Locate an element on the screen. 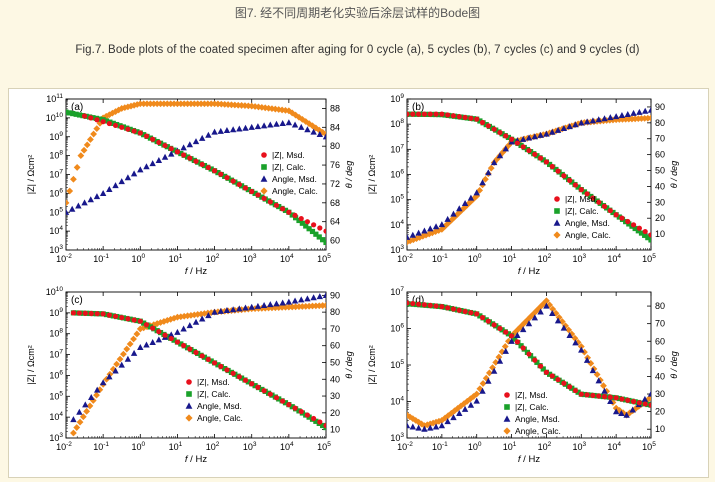 The height and width of the screenshot is (482, 715). x-tick-label: 10¹ is located at coordinates (176, 446).